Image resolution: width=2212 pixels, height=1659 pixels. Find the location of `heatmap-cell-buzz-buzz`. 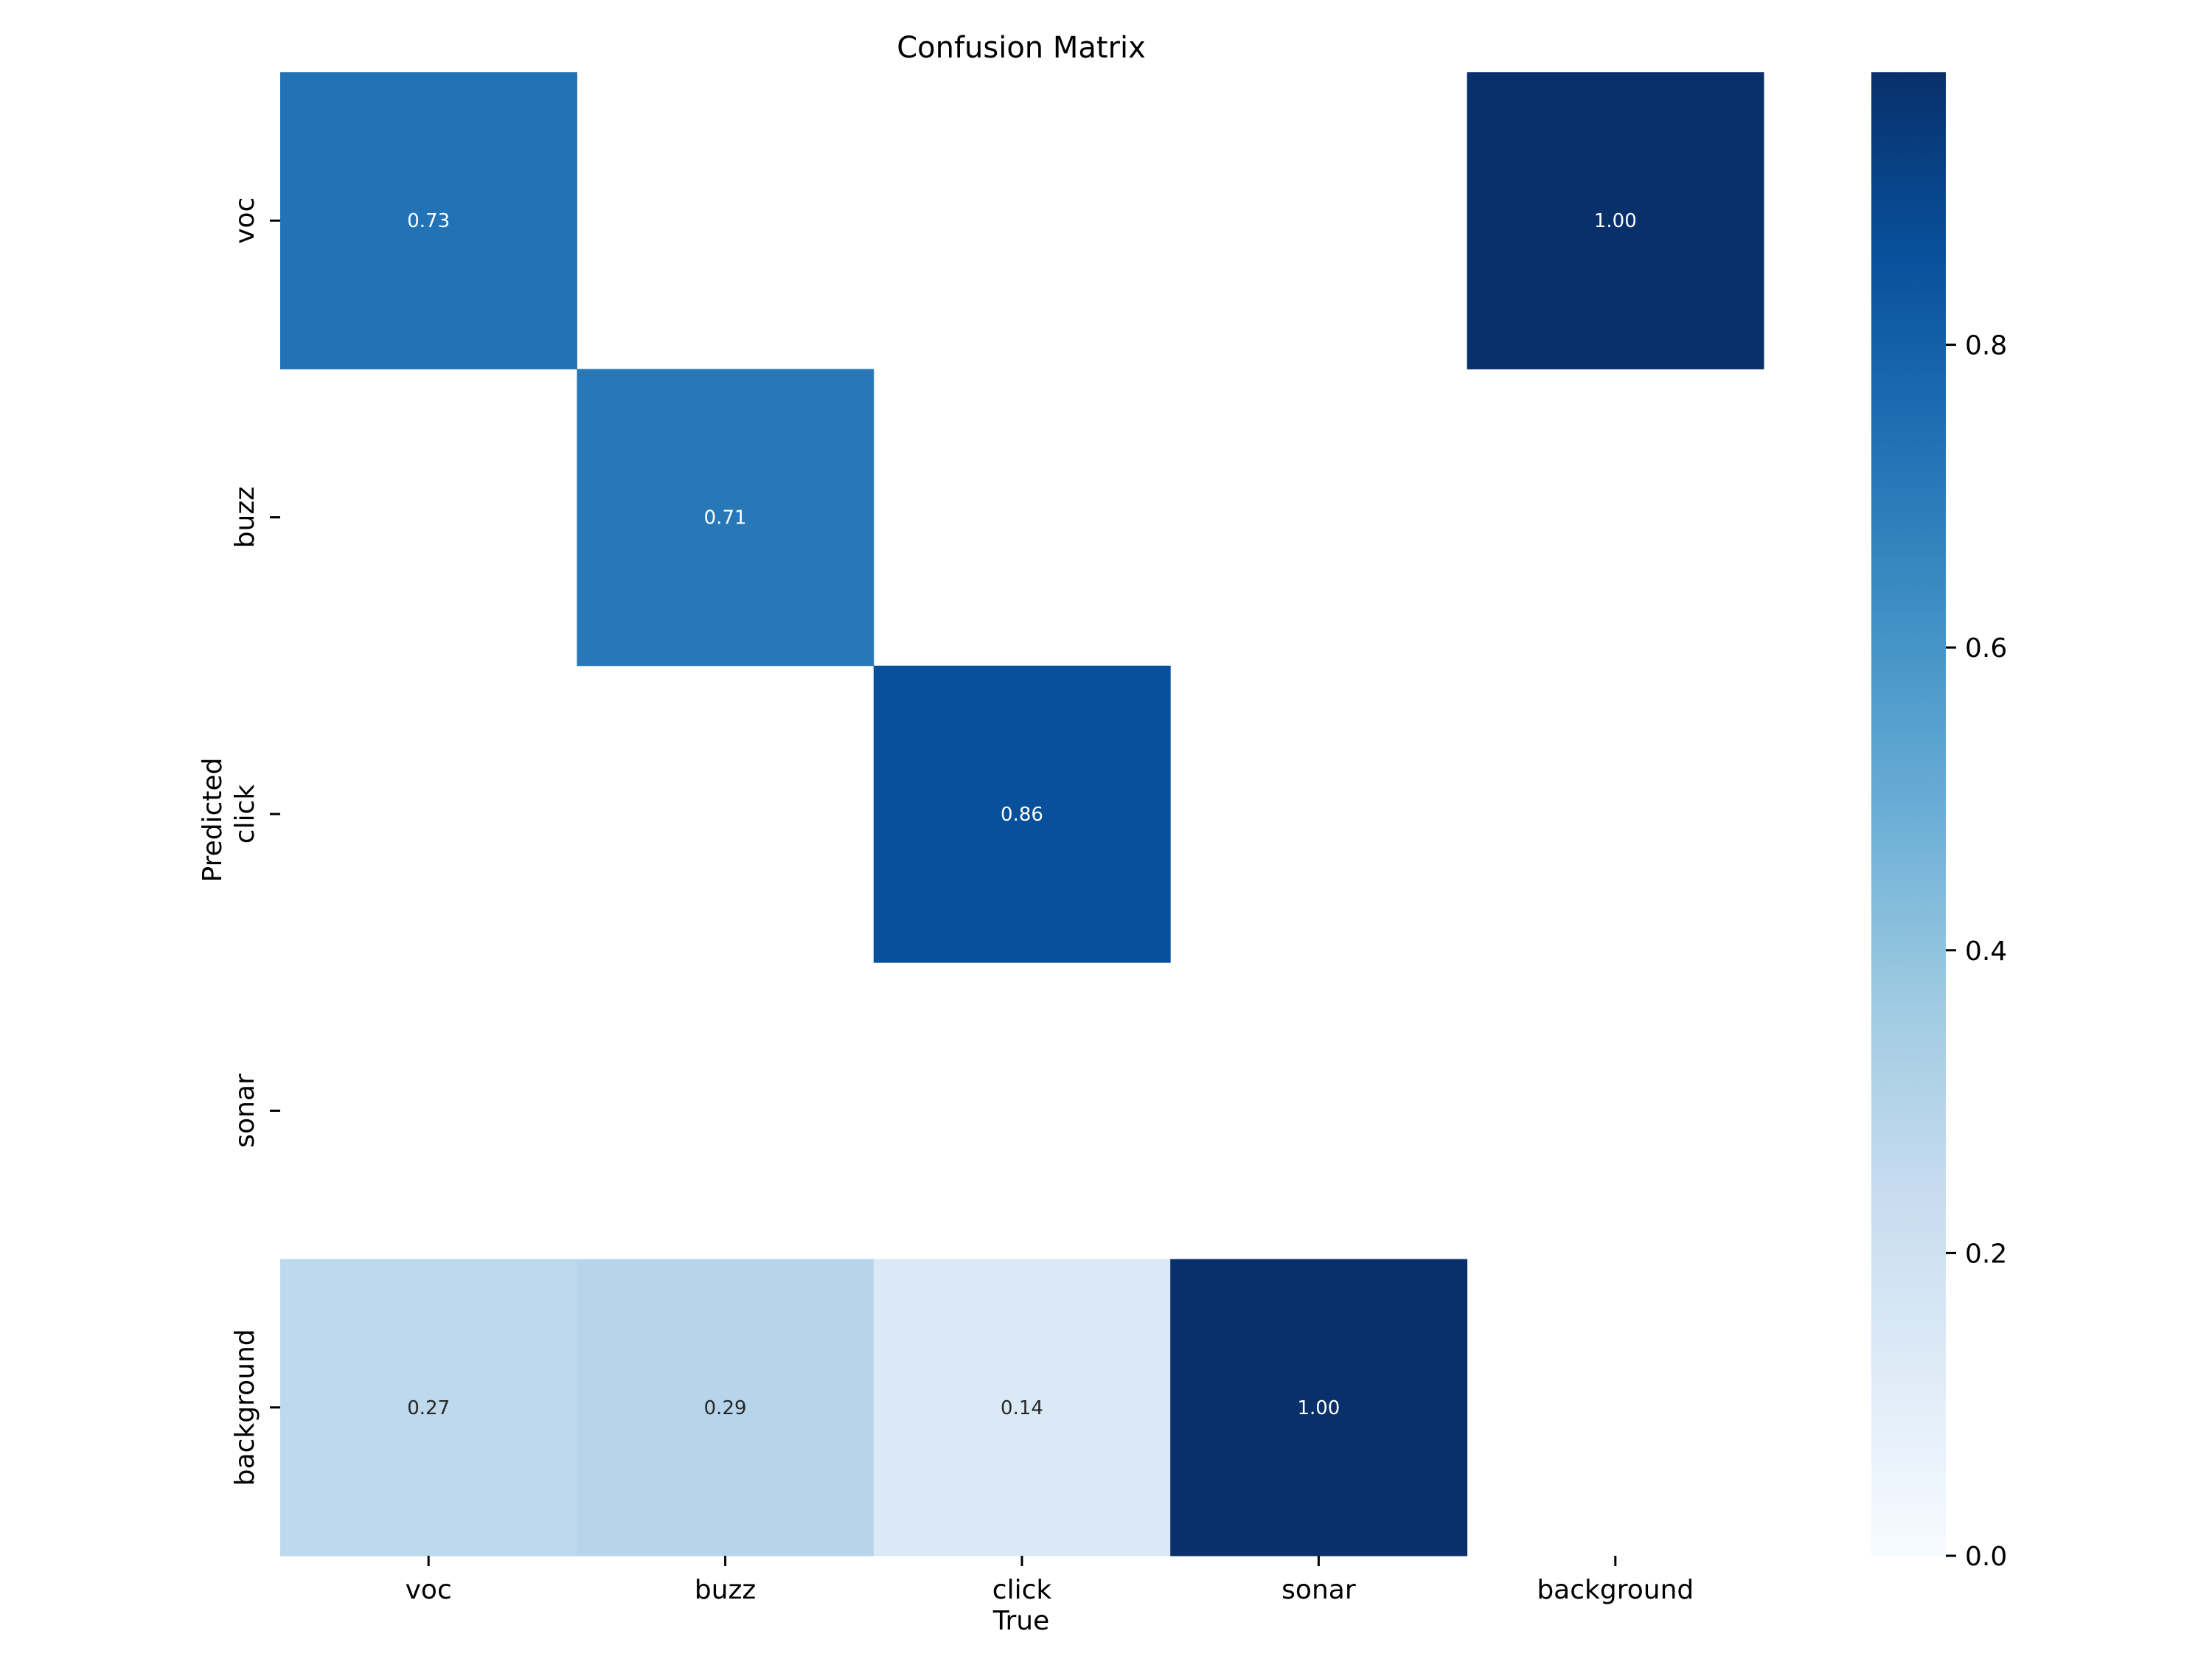

heatmap-cell-buzz-buzz is located at coordinates (725, 518).